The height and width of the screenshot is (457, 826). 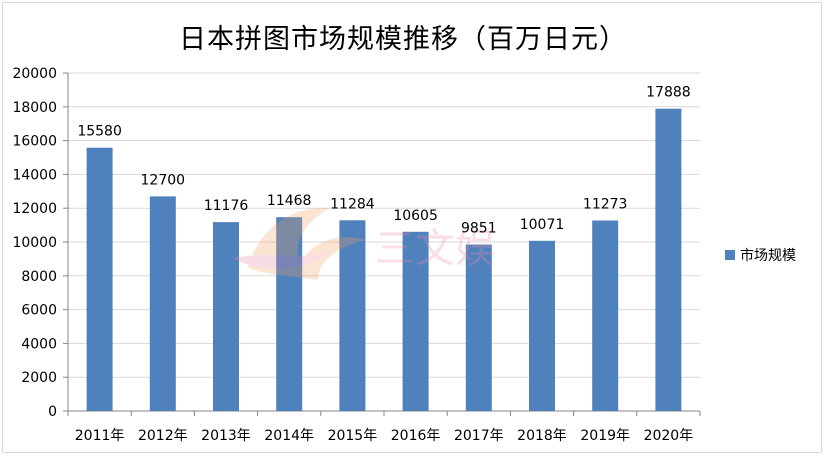 What do you see at coordinates (479, 436) in the screenshot?
I see `x-tick-label: 2017年` at bounding box center [479, 436].